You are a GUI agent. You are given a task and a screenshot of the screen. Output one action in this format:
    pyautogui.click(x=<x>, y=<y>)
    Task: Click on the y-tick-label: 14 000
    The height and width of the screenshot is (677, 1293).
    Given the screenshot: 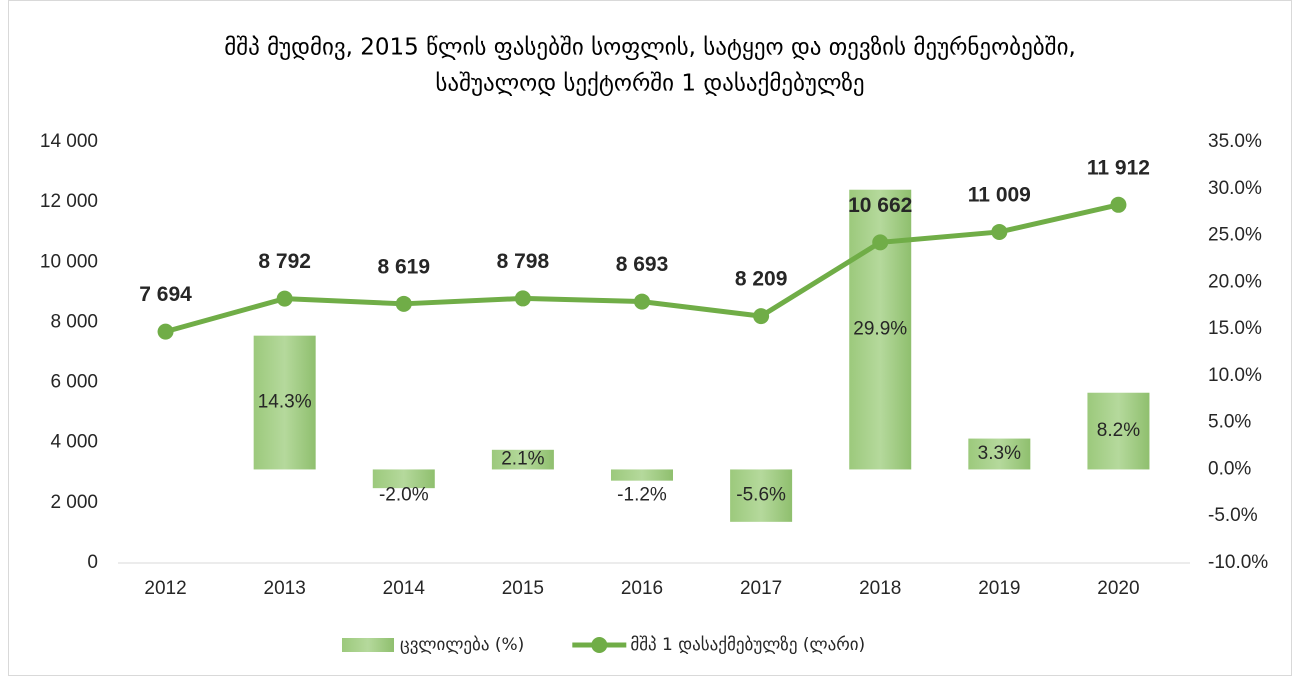 What is the action you would take?
    pyautogui.click(x=69, y=141)
    